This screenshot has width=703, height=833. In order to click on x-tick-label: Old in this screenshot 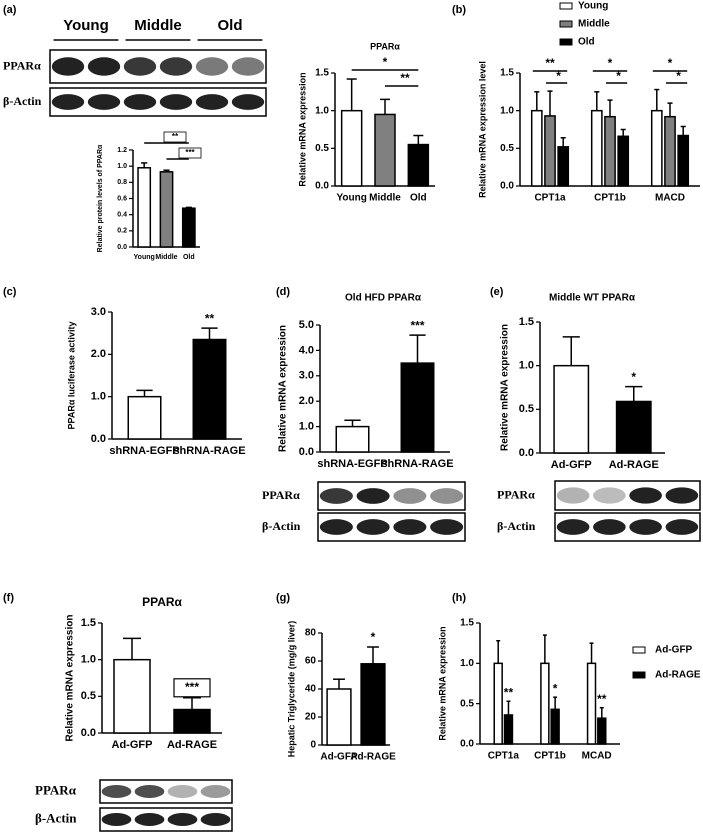, I will do `click(418, 198)`.